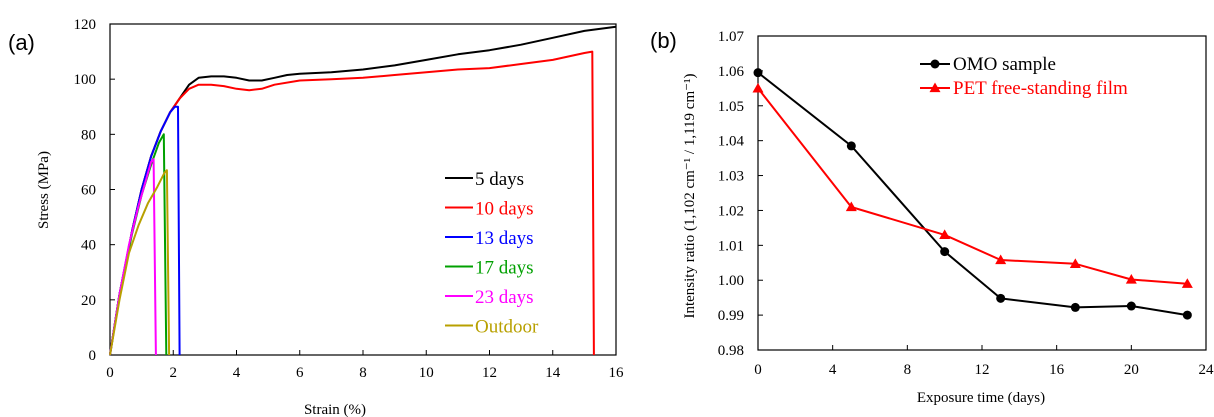 The height and width of the screenshot is (417, 1214). Describe the element at coordinates (617, 373) in the screenshot. I see `x-tick-label-a: 16` at that location.